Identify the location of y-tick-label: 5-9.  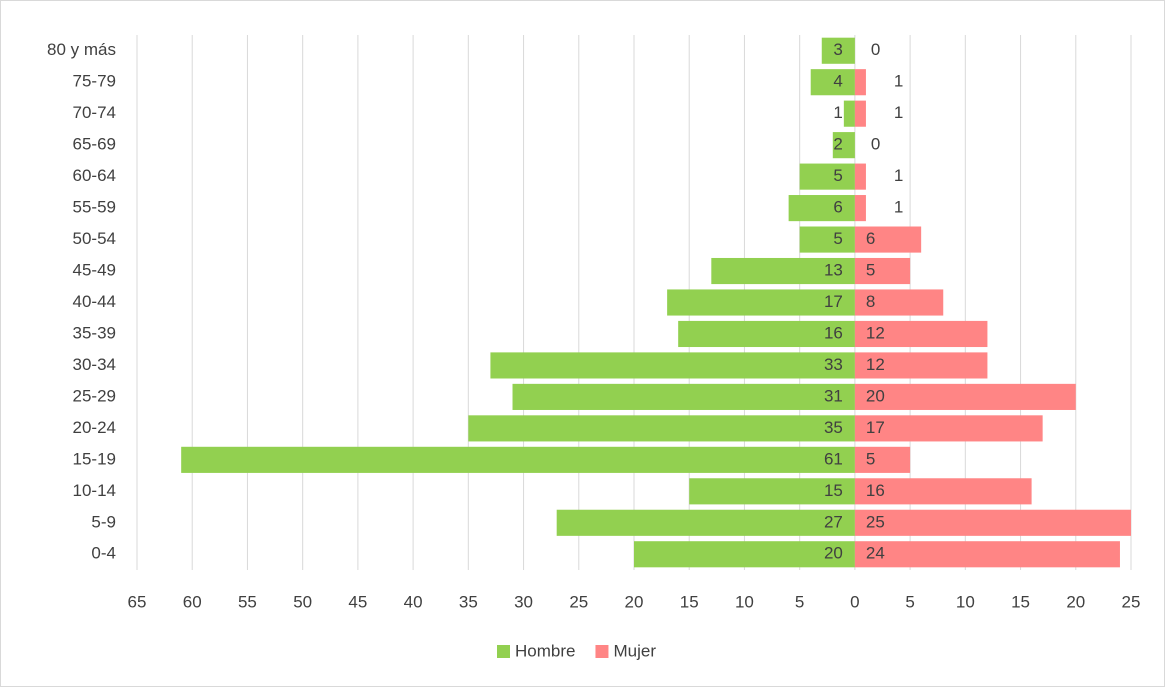
(103, 521).